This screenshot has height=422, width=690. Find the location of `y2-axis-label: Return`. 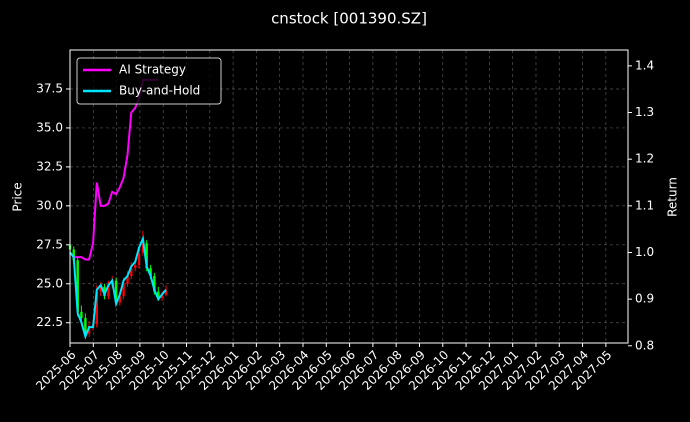

y2-axis-label: Return is located at coordinates (673, 197).